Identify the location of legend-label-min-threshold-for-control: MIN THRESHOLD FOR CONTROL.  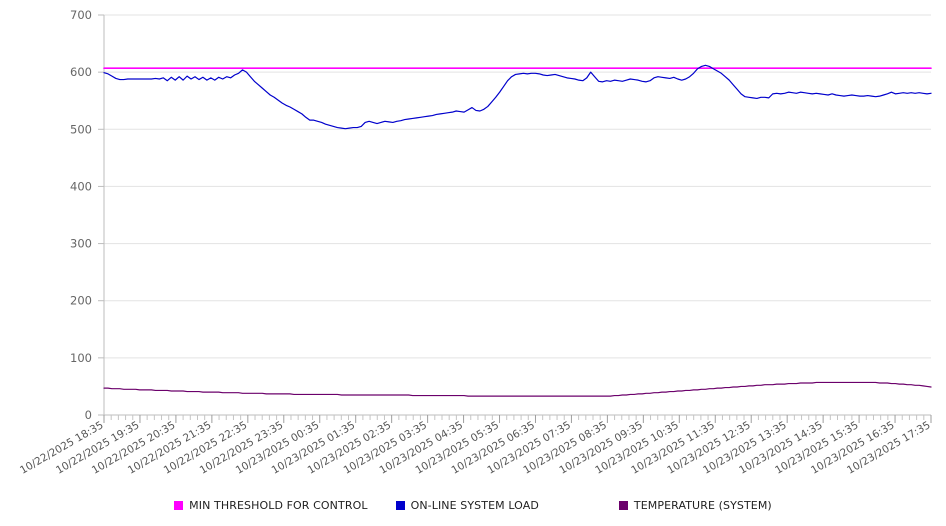
(278, 505).